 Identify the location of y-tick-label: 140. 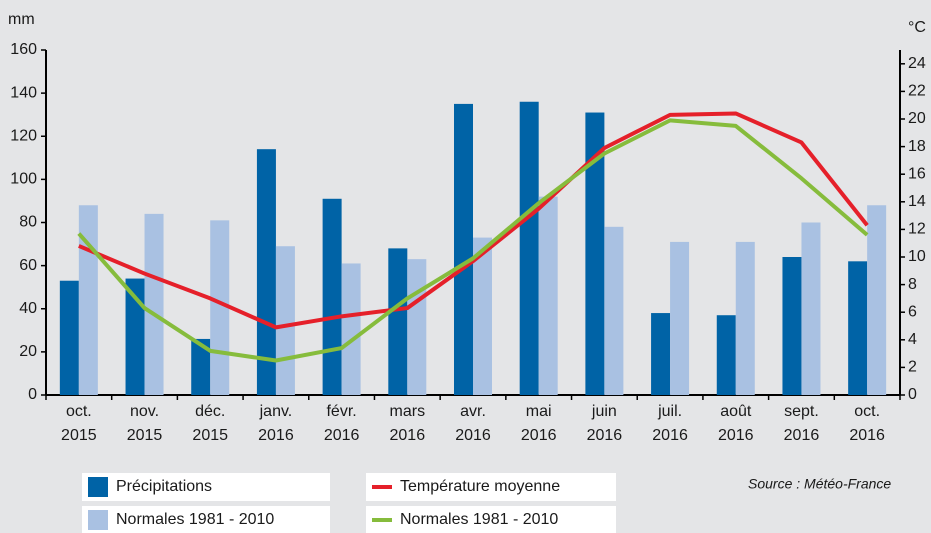
(23, 92).